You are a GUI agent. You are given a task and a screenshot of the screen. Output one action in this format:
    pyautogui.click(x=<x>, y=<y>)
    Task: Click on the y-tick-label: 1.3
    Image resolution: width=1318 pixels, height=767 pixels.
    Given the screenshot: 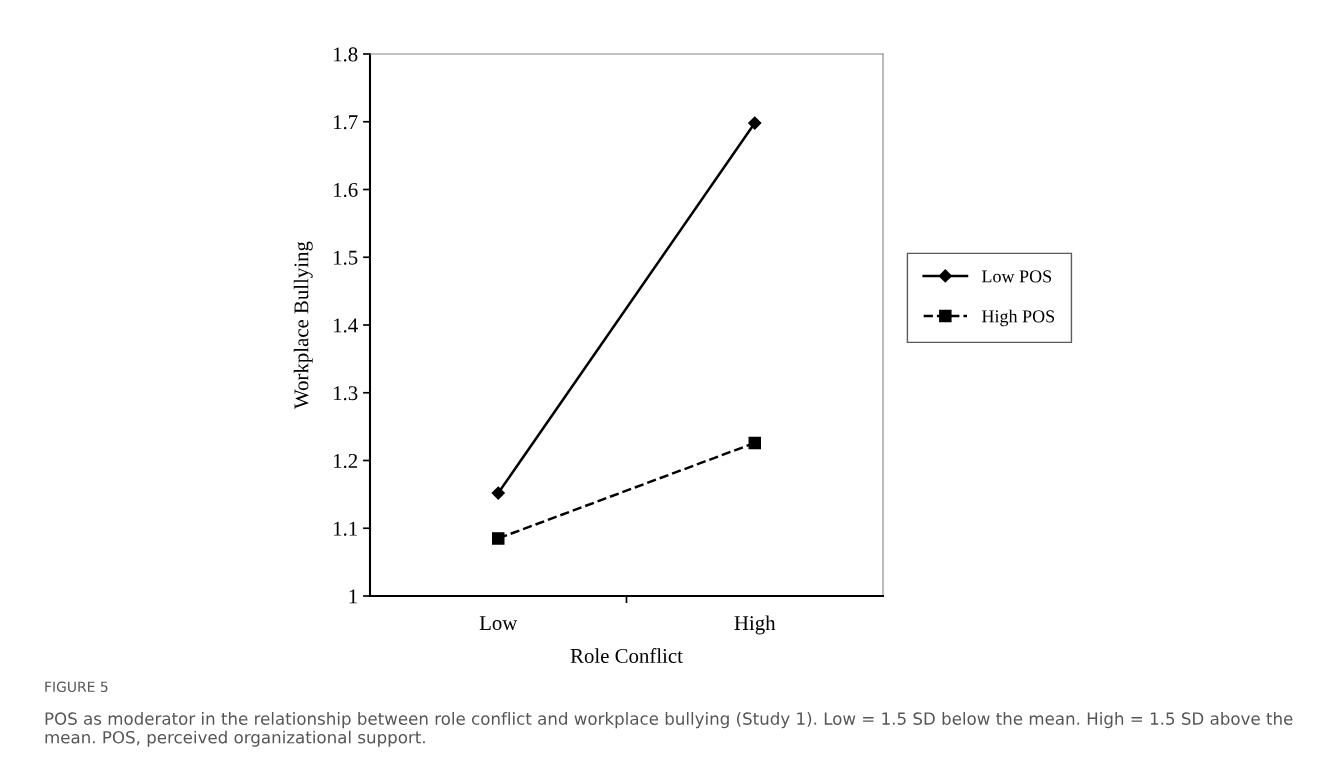 What is the action you would take?
    pyautogui.click(x=345, y=393)
    